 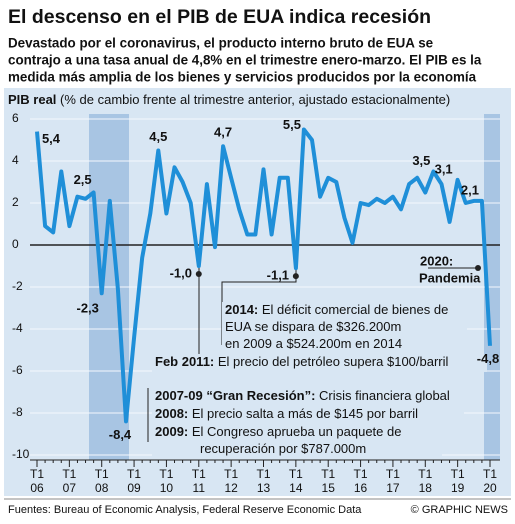 What do you see at coordinates (171, 413) in the screenshot?
I see `annotation-label: 2008:` at bounding box center [171, 413].